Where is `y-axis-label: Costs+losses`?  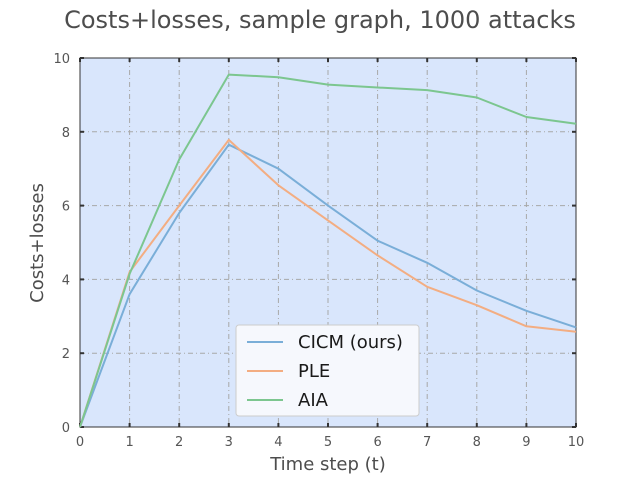 y-axis-label: Costs+losses is located at coordinates (37, 243).